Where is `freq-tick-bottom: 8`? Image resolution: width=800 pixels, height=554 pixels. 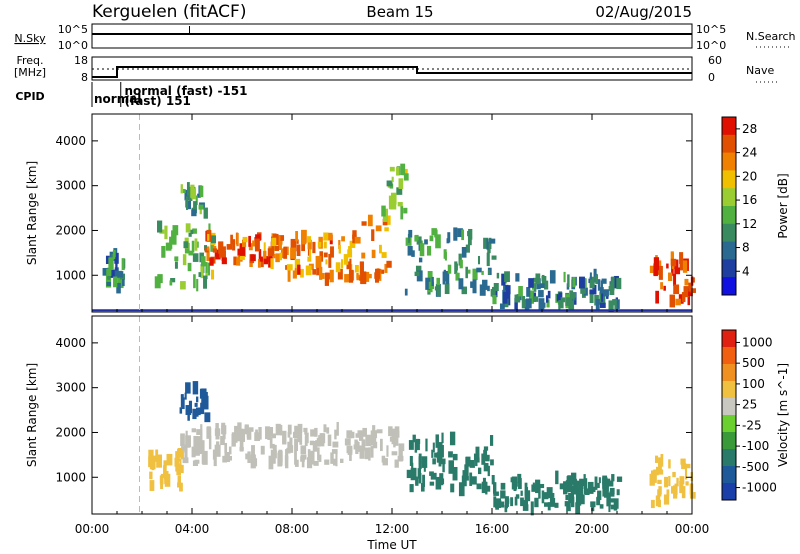
freq-tick-bottom: 8 is located at coordinates (84, 77).